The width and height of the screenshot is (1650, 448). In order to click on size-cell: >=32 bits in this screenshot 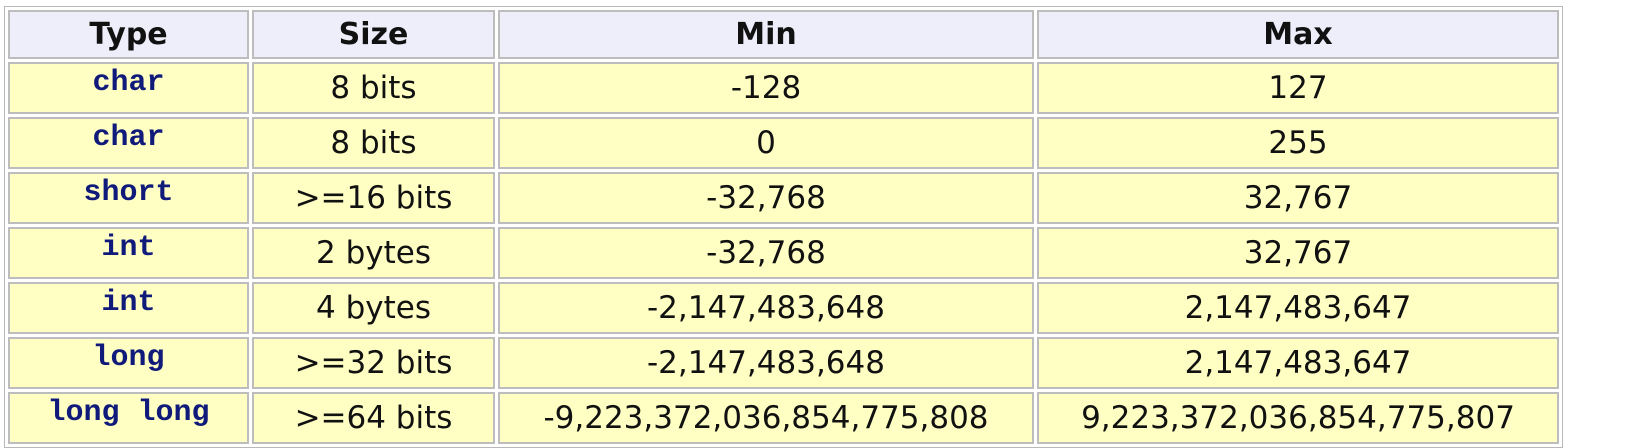, I will do `click(373, 363)`.